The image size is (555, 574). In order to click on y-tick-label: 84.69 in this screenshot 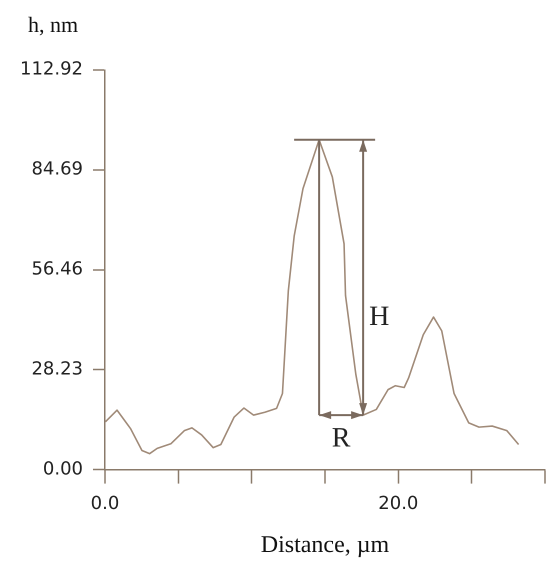, I will do `click(57, 169)`.